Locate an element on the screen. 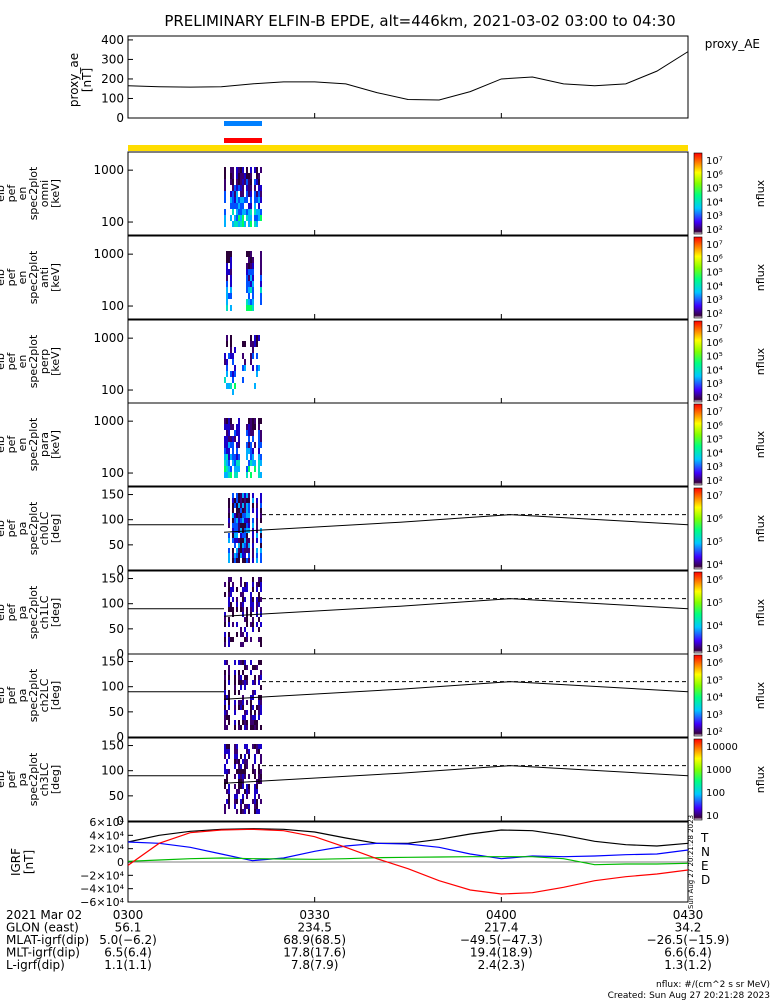 The image size is (775, 1000). colorbar-title: nflux is located at coordinates (760, 528).